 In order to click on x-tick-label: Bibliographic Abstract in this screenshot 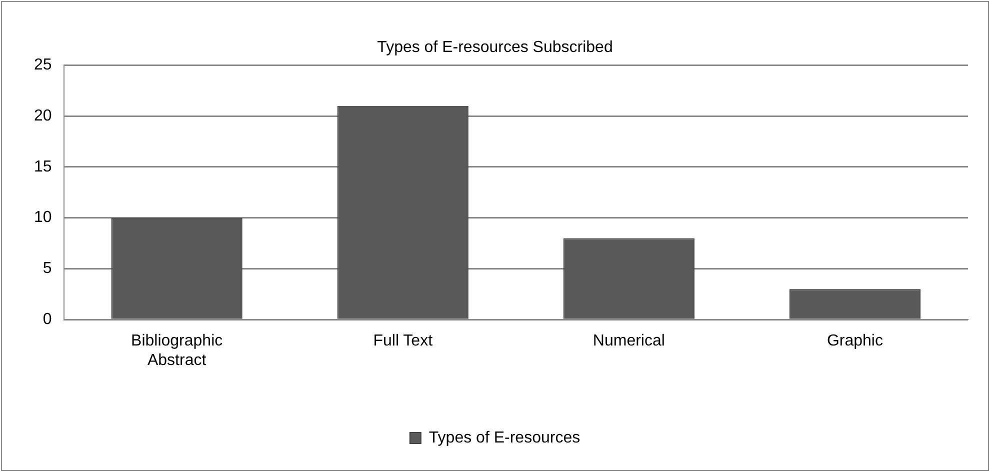, I will do `click(177, 350)`.